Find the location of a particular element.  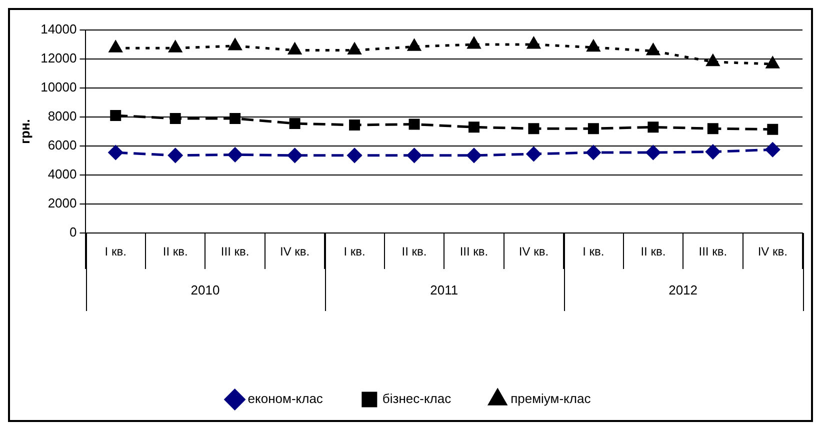

y-tick-label: 2000 is located at coordinates (62, 203).